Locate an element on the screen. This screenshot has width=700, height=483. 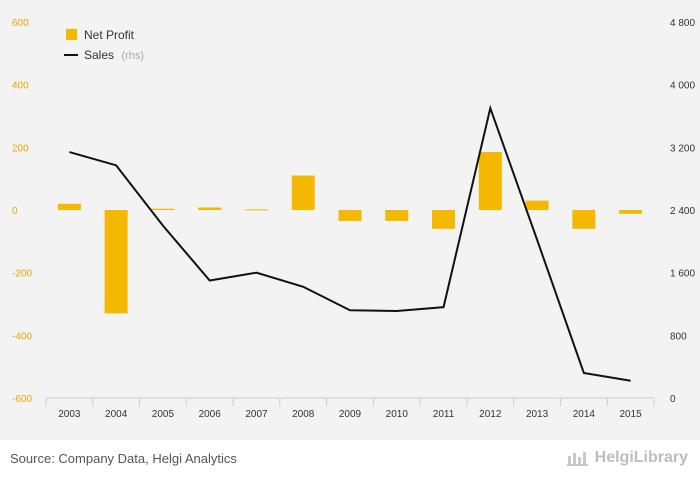
y-right-tick-label: 2 400 is located at coordinates (682, 211).